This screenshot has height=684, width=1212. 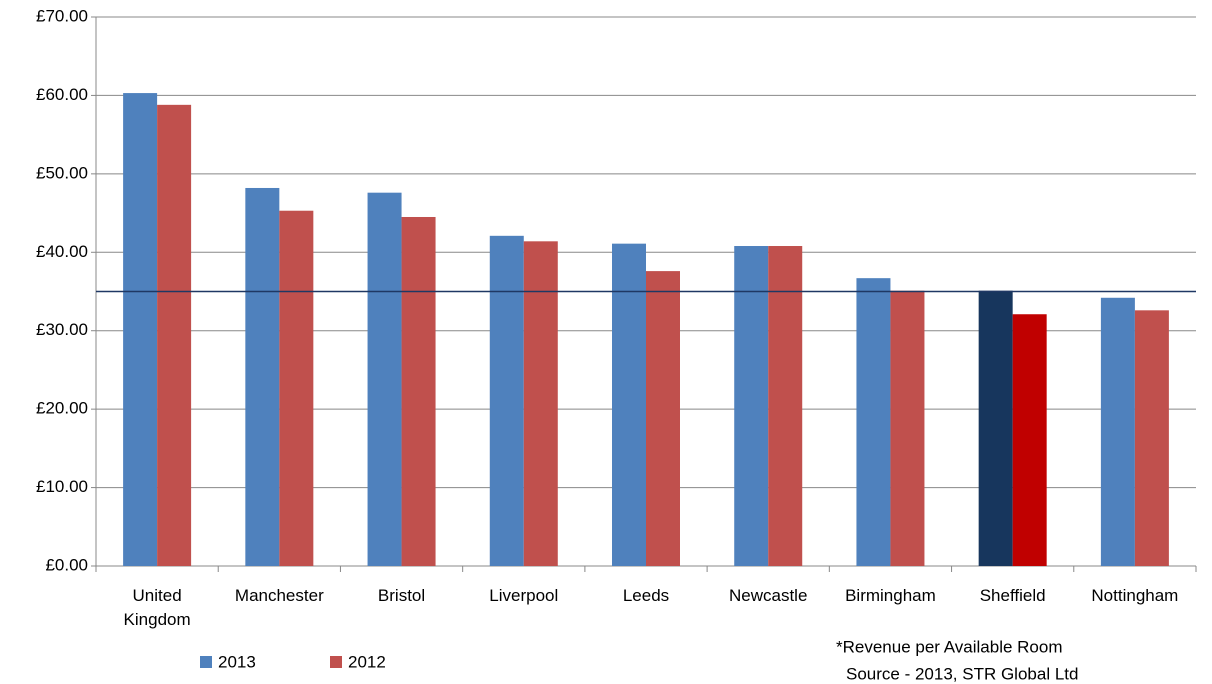 What do you see at coordinates (890, 595) in the screenshot?
I see `x-tick-label: Birmingham` at bounding box center [890, 595].